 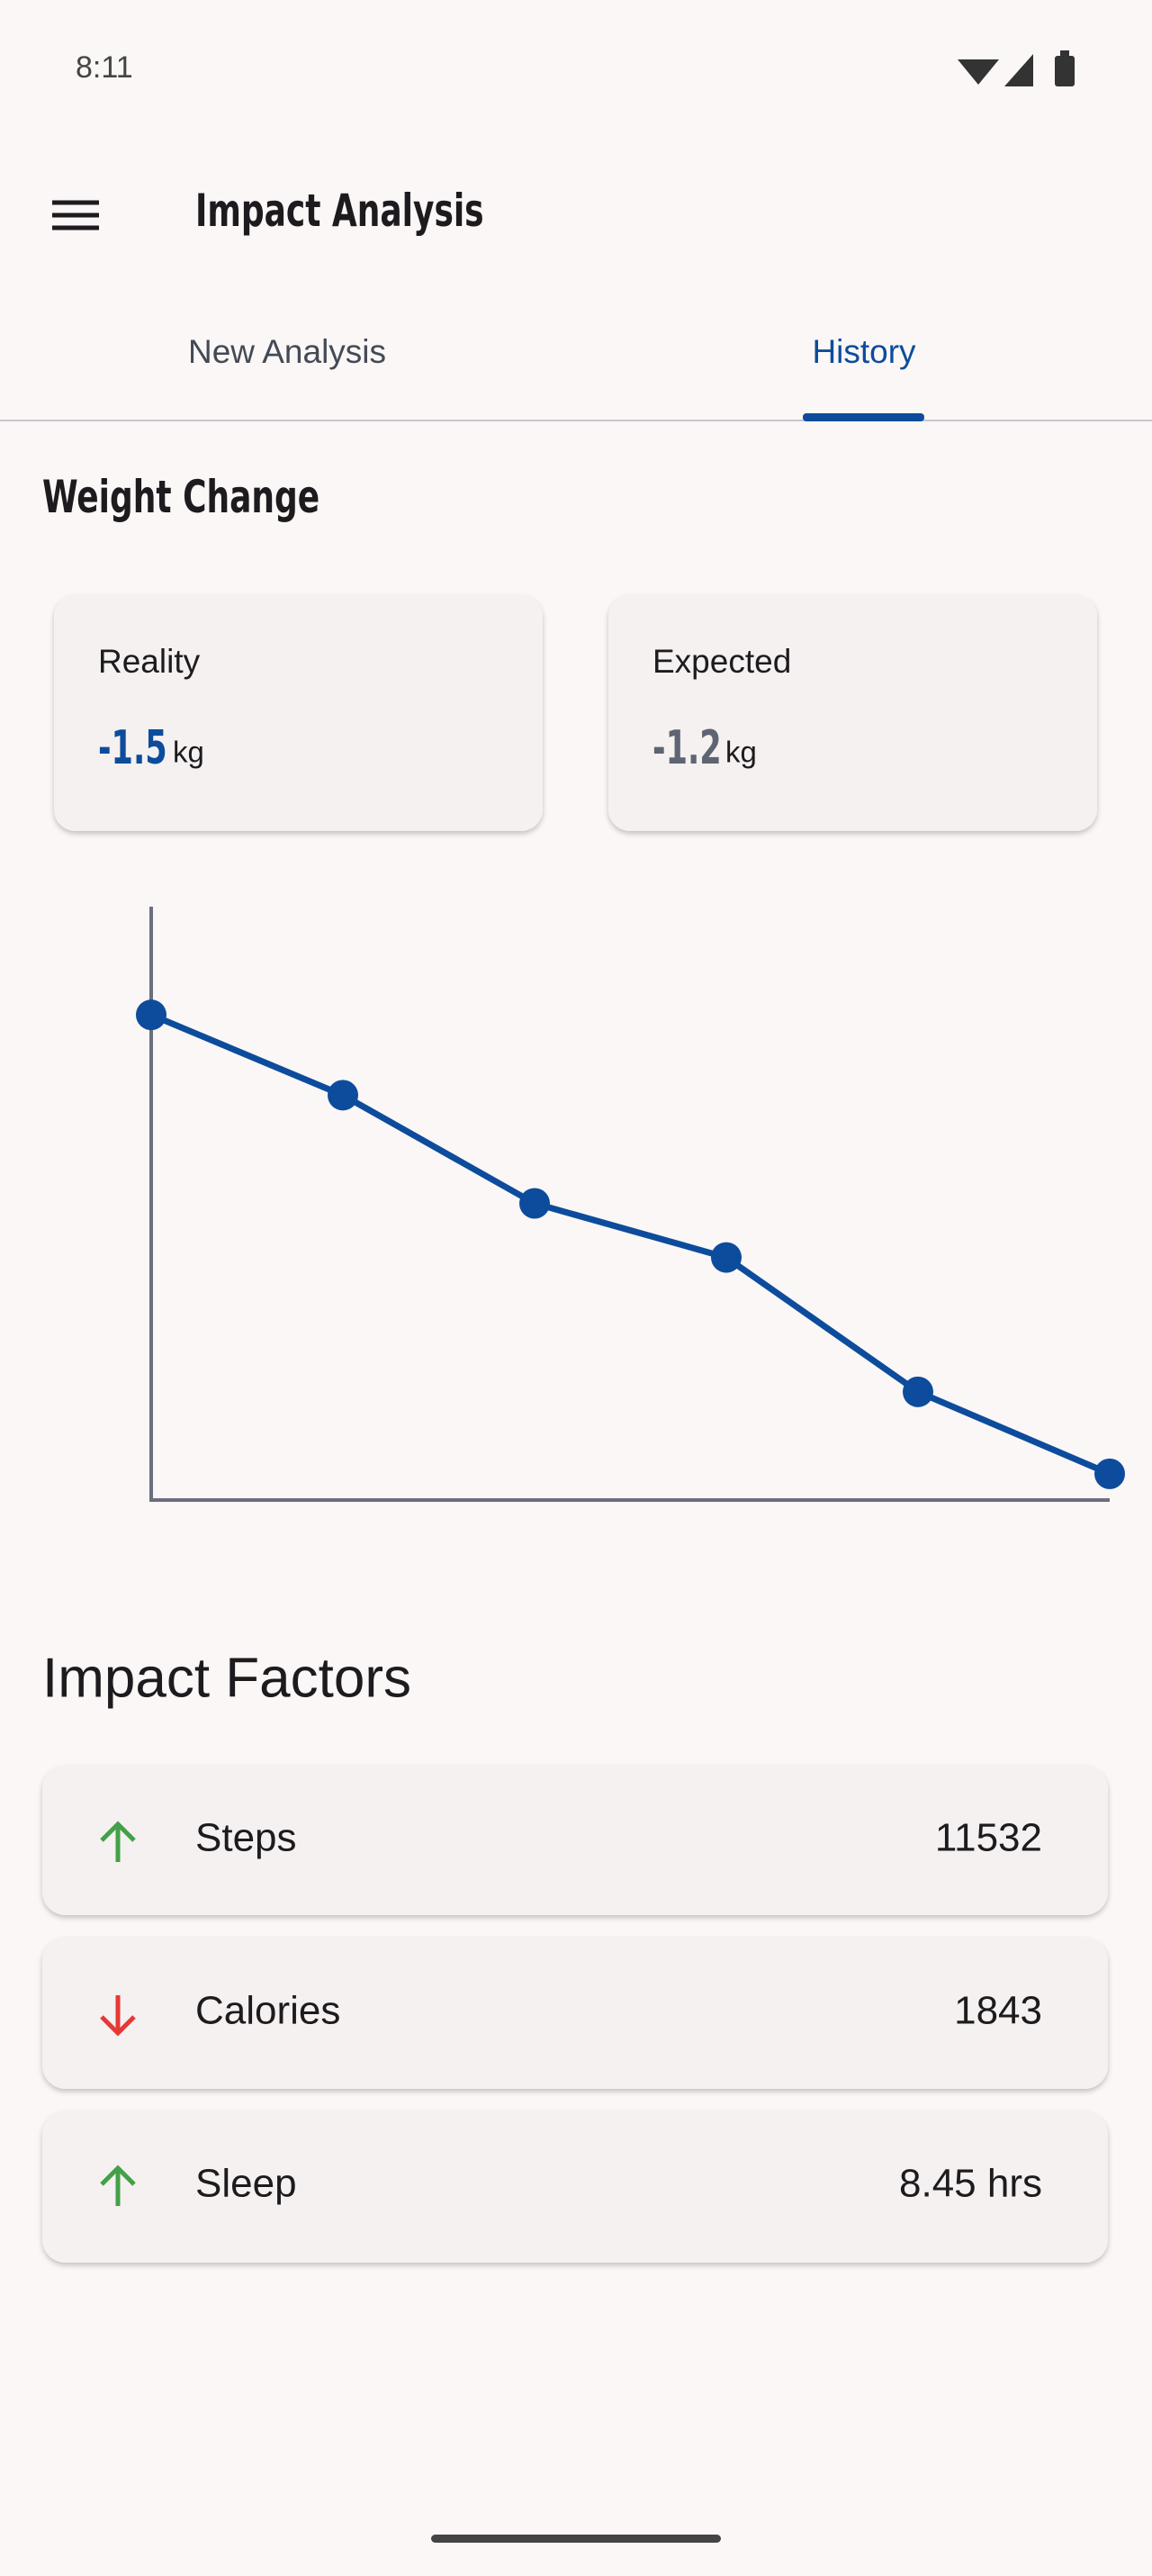 I want to click on battery-icon, so click(x=1065, y=71).